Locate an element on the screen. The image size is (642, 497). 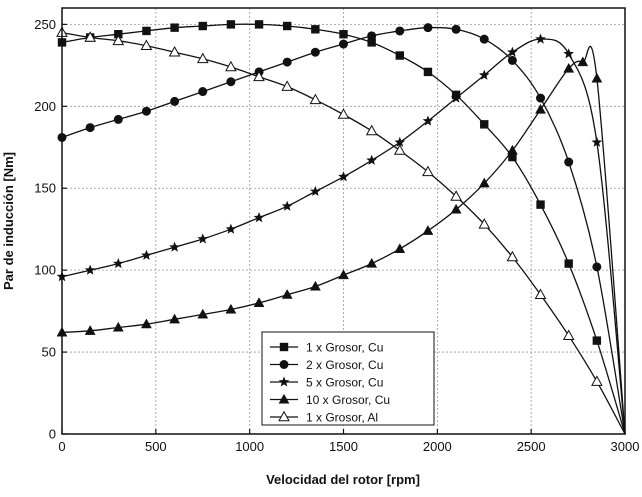
y-tick-label: 200 is located at coordinates (45, 106).